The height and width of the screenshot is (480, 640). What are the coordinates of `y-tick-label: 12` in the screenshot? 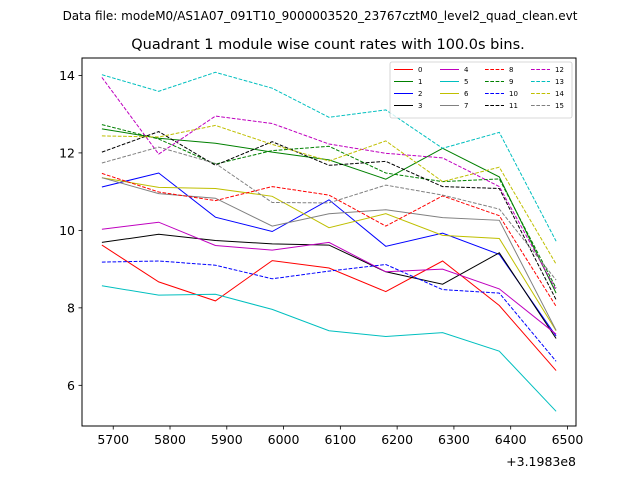 It's located at (67, 152).